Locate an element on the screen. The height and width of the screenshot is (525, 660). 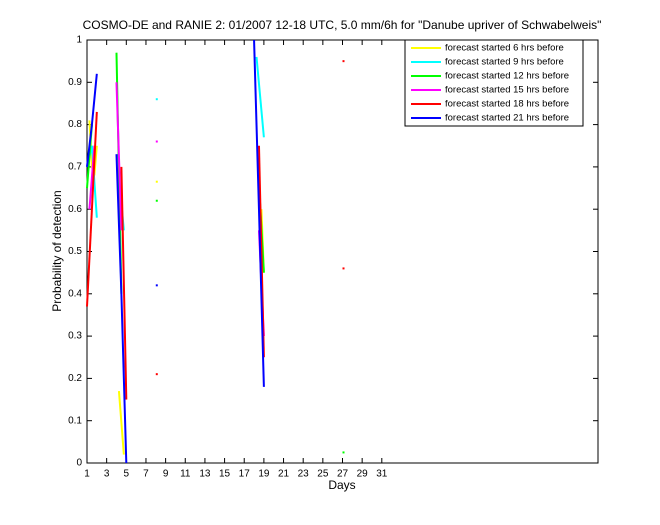
x-tick-label: 17 is located at coordinates (245, 474).